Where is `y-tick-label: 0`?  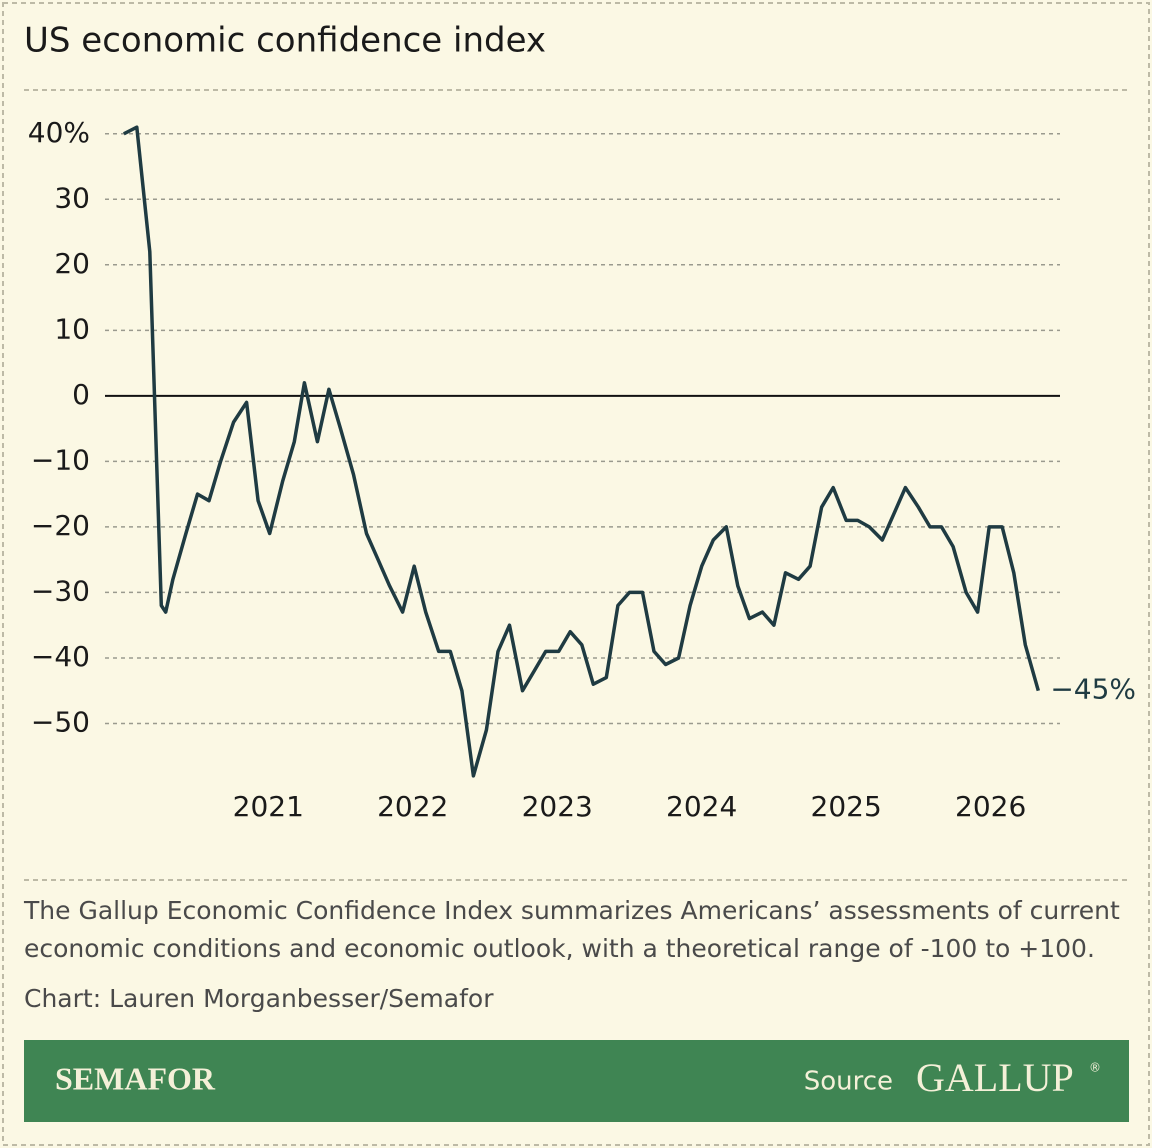
y-tick-label: 0 is located at coordinates (81, 394).